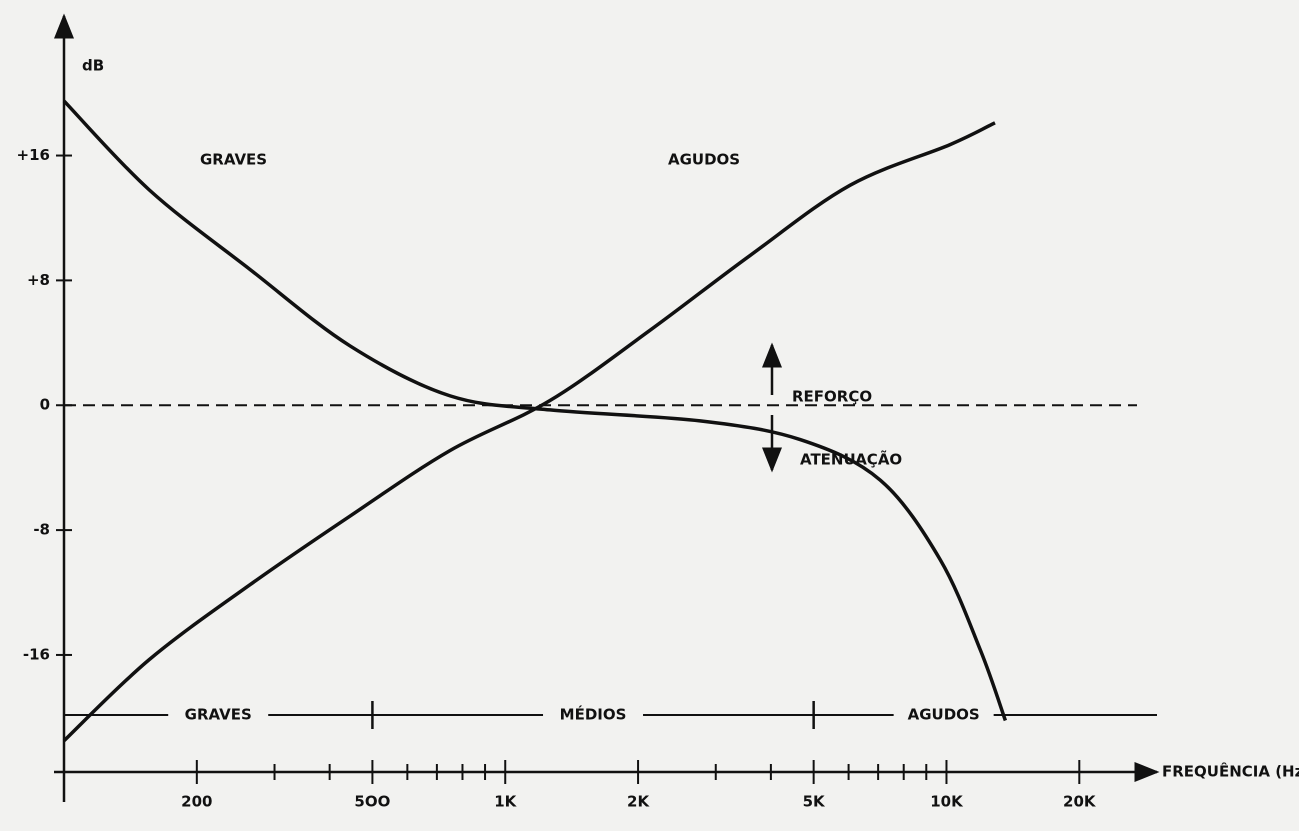 The height and width of the screenshot is (831, 1299). Describe the element at coordinates (1230, 771) in the screenshot. I see `x-axis-label: FREQUÊNCIA (Hz)` at that location.